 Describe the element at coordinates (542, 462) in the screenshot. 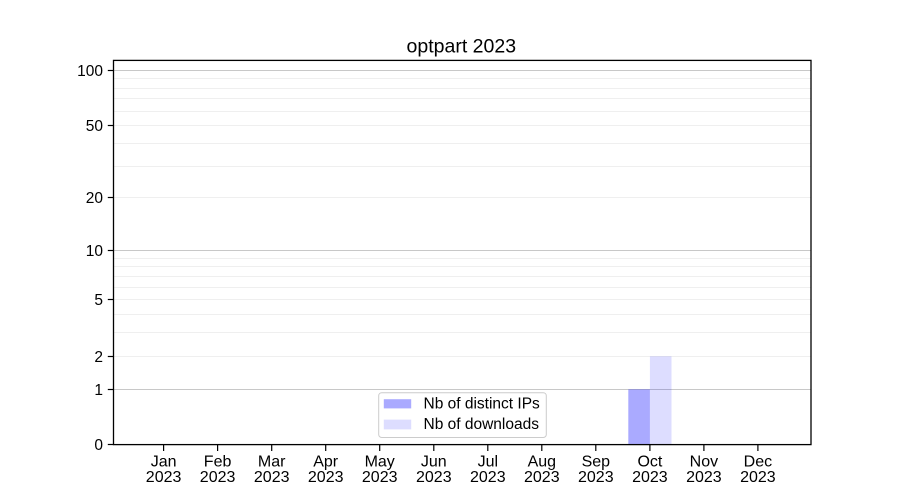

I see `svg-text: Aug` at that location.